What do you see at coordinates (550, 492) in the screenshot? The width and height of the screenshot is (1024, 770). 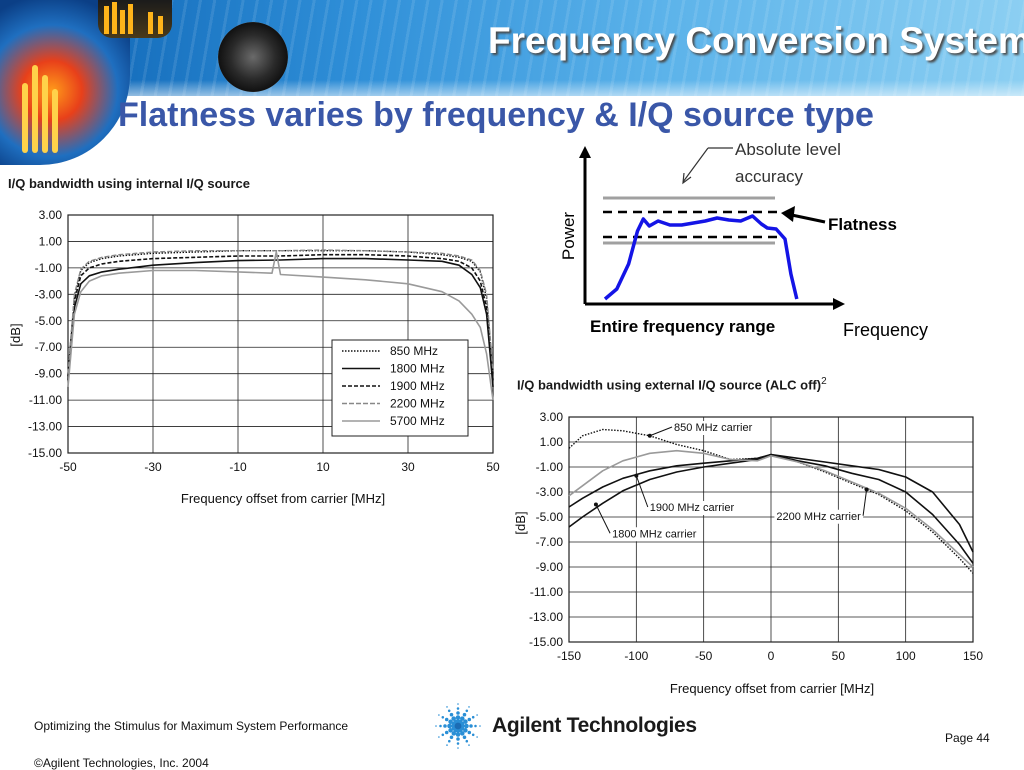 I see `y-tick-label: -3.00` at bounding box center [550, 492].